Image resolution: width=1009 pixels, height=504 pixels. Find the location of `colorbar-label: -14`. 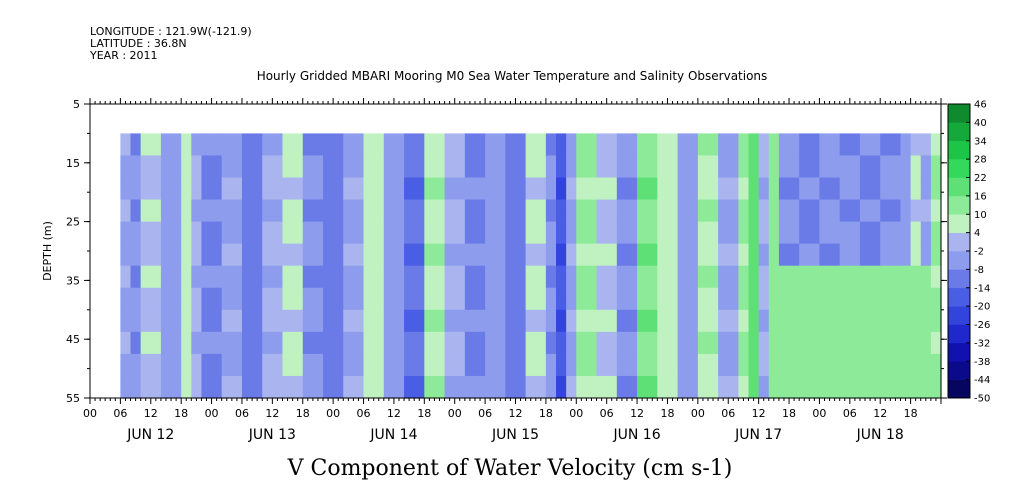

colorbar-label: -14 is located at coordinates (982, 288).